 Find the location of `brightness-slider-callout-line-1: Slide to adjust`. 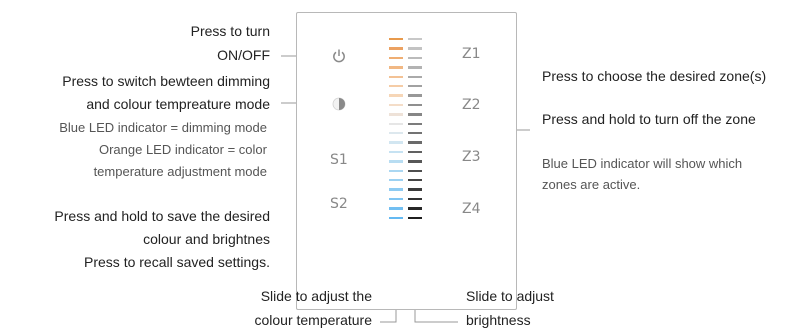

brightness-slider-callout-line-1: Slide to adjust is located at coordinates (510, 296).